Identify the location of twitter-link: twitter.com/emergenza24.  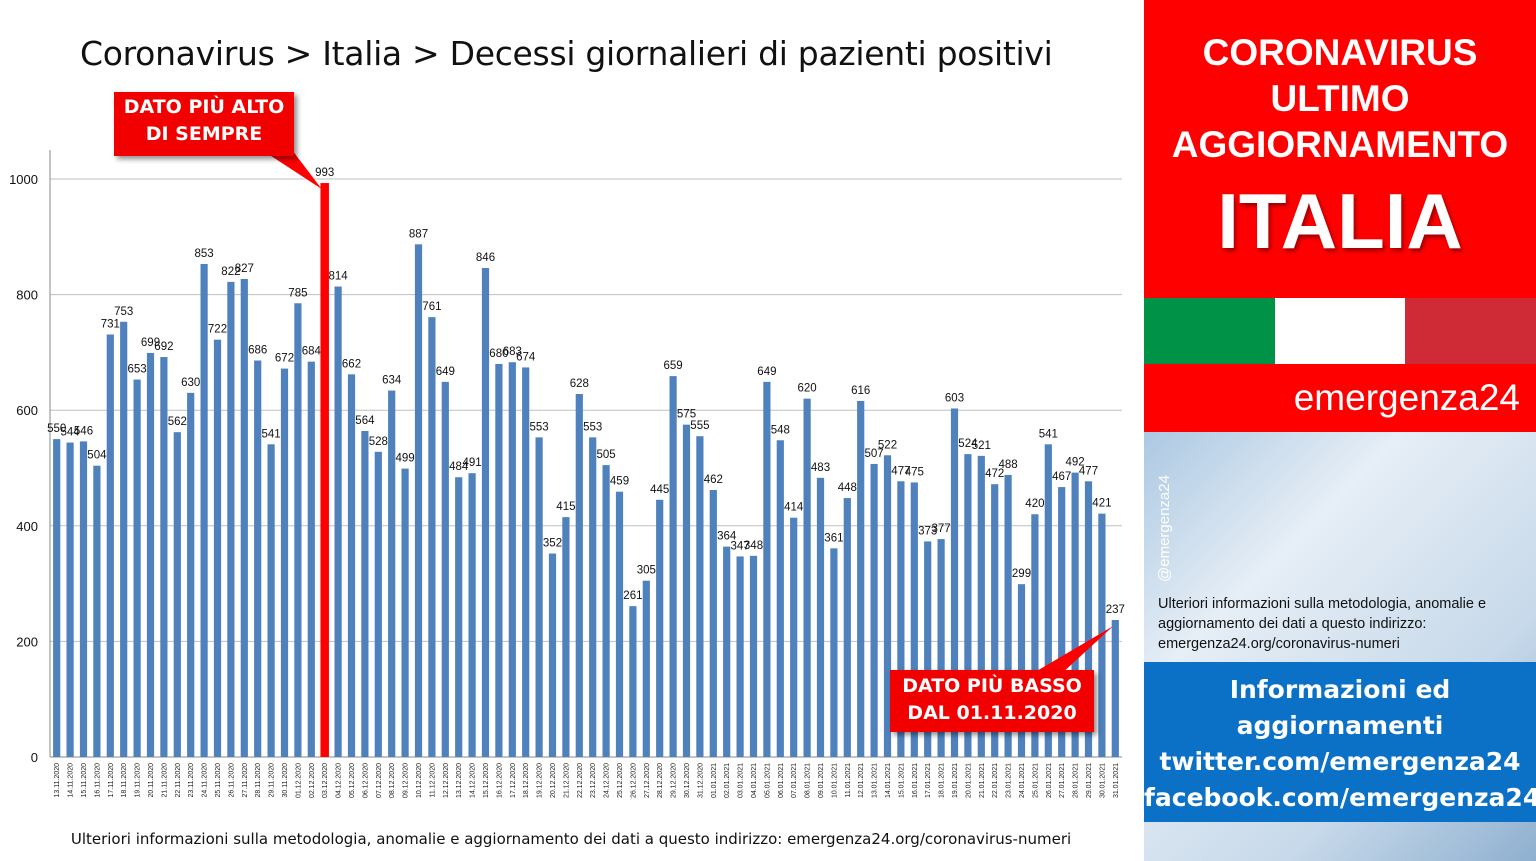
(1340, 761).